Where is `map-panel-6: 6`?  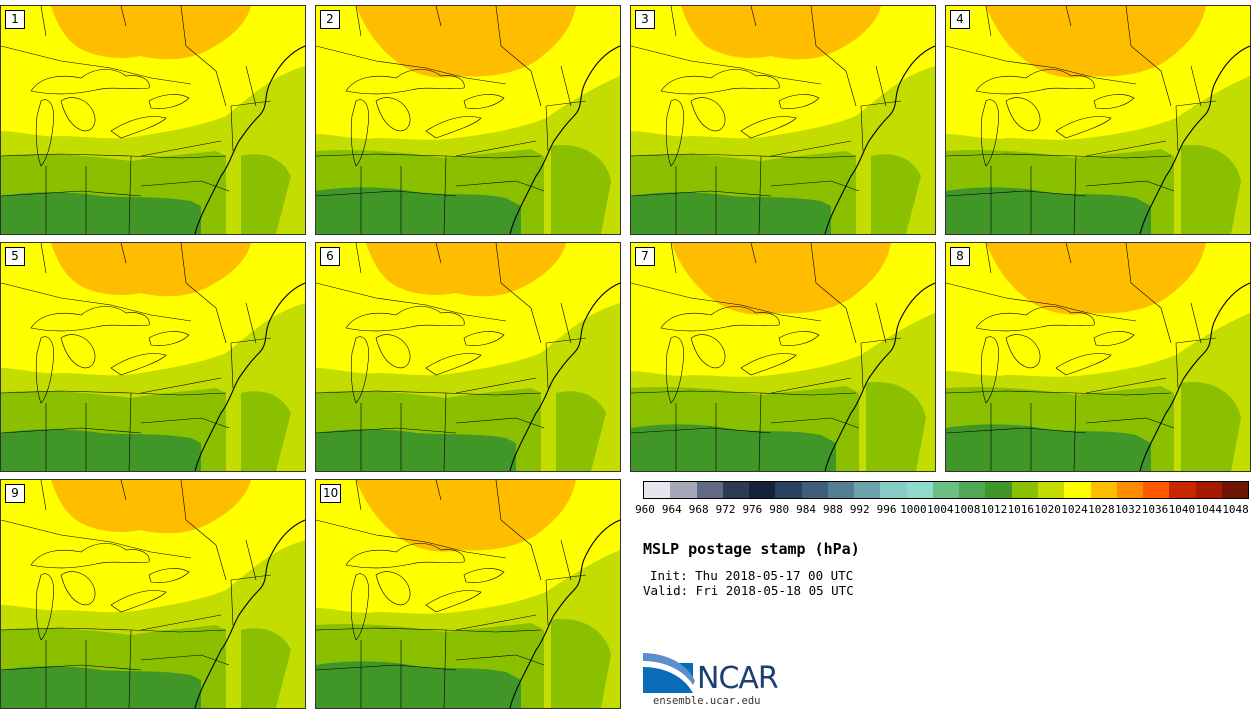 map-panel-6: 6 is located at coordinates (468, 357).